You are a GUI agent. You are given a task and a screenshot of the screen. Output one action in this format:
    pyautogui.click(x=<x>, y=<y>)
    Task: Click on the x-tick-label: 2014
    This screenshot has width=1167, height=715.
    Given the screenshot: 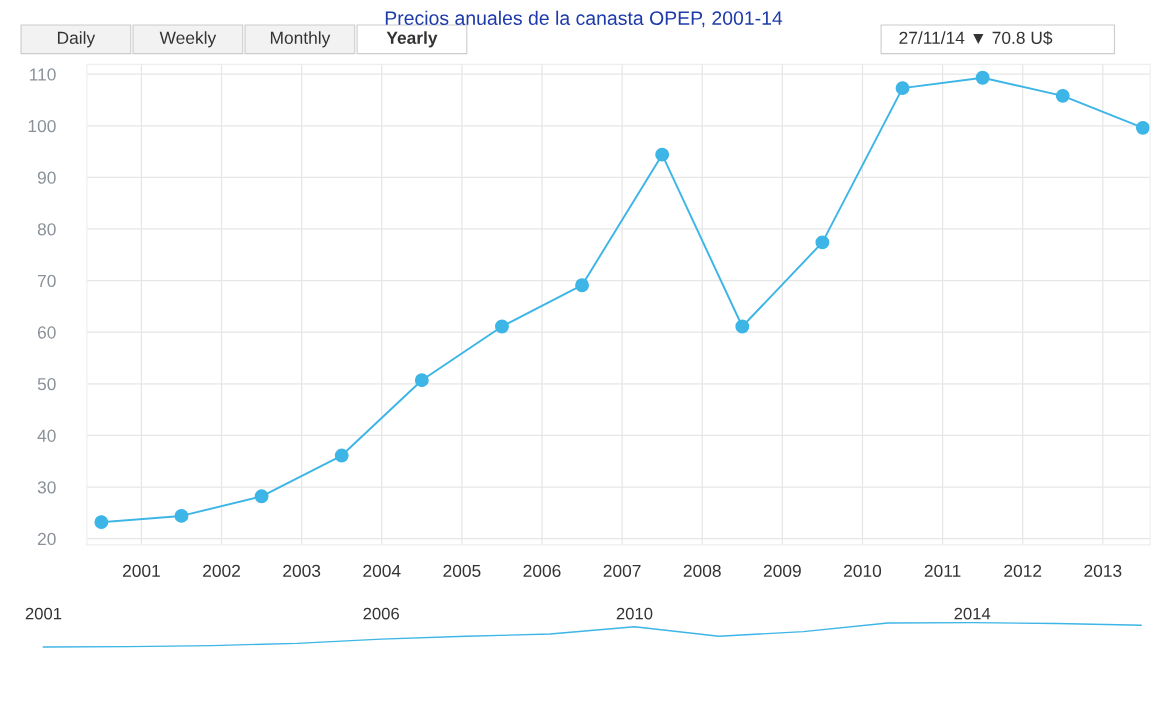 What is the action you would take?
    pyautogui.click(x=972, y=613)
    